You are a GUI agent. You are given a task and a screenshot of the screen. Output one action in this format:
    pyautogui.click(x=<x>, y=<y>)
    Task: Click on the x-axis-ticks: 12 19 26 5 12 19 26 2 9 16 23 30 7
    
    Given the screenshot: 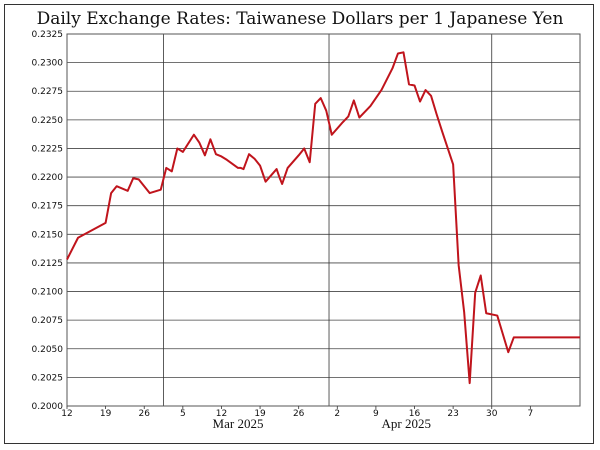 What is the action you would take?
    pyautogui.click(x=297, y=412)
    